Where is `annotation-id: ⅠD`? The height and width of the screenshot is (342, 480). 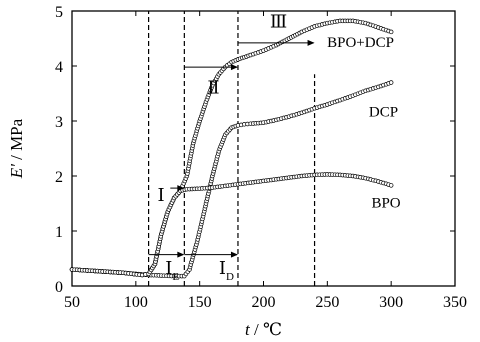
annotation-id: ⅠD is located at coordinates (226, 270).